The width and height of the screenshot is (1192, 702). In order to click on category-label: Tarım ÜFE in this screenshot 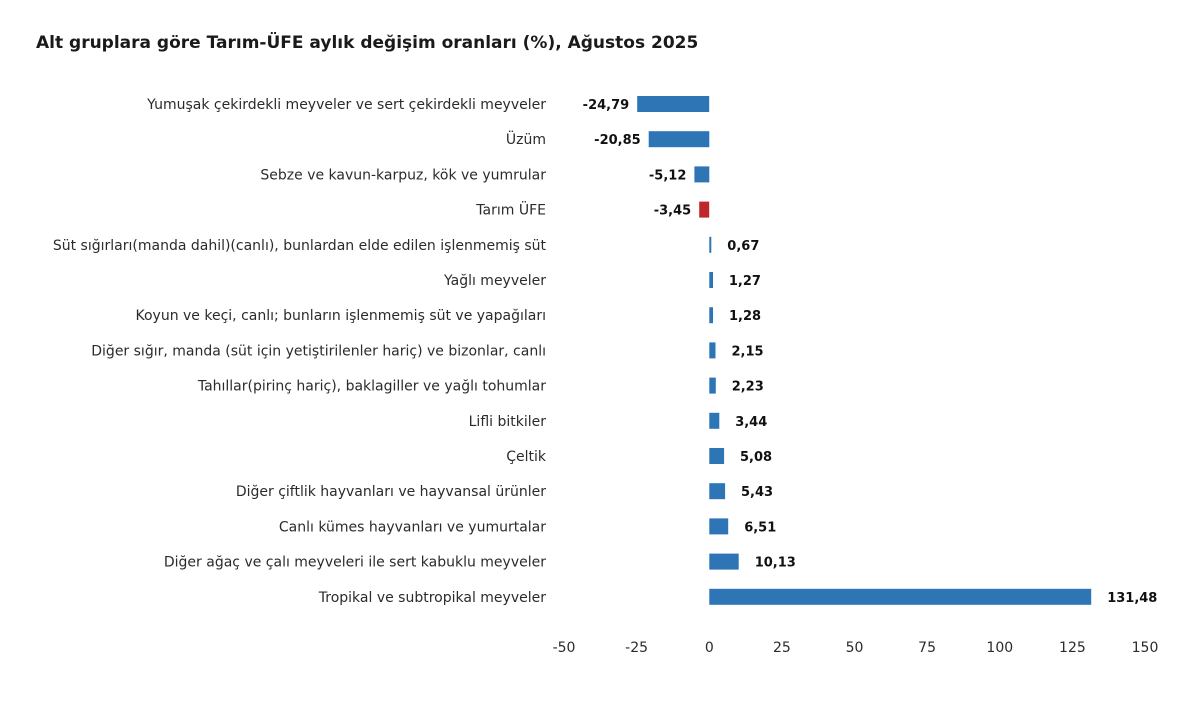, I will do `click(510, 210)`.